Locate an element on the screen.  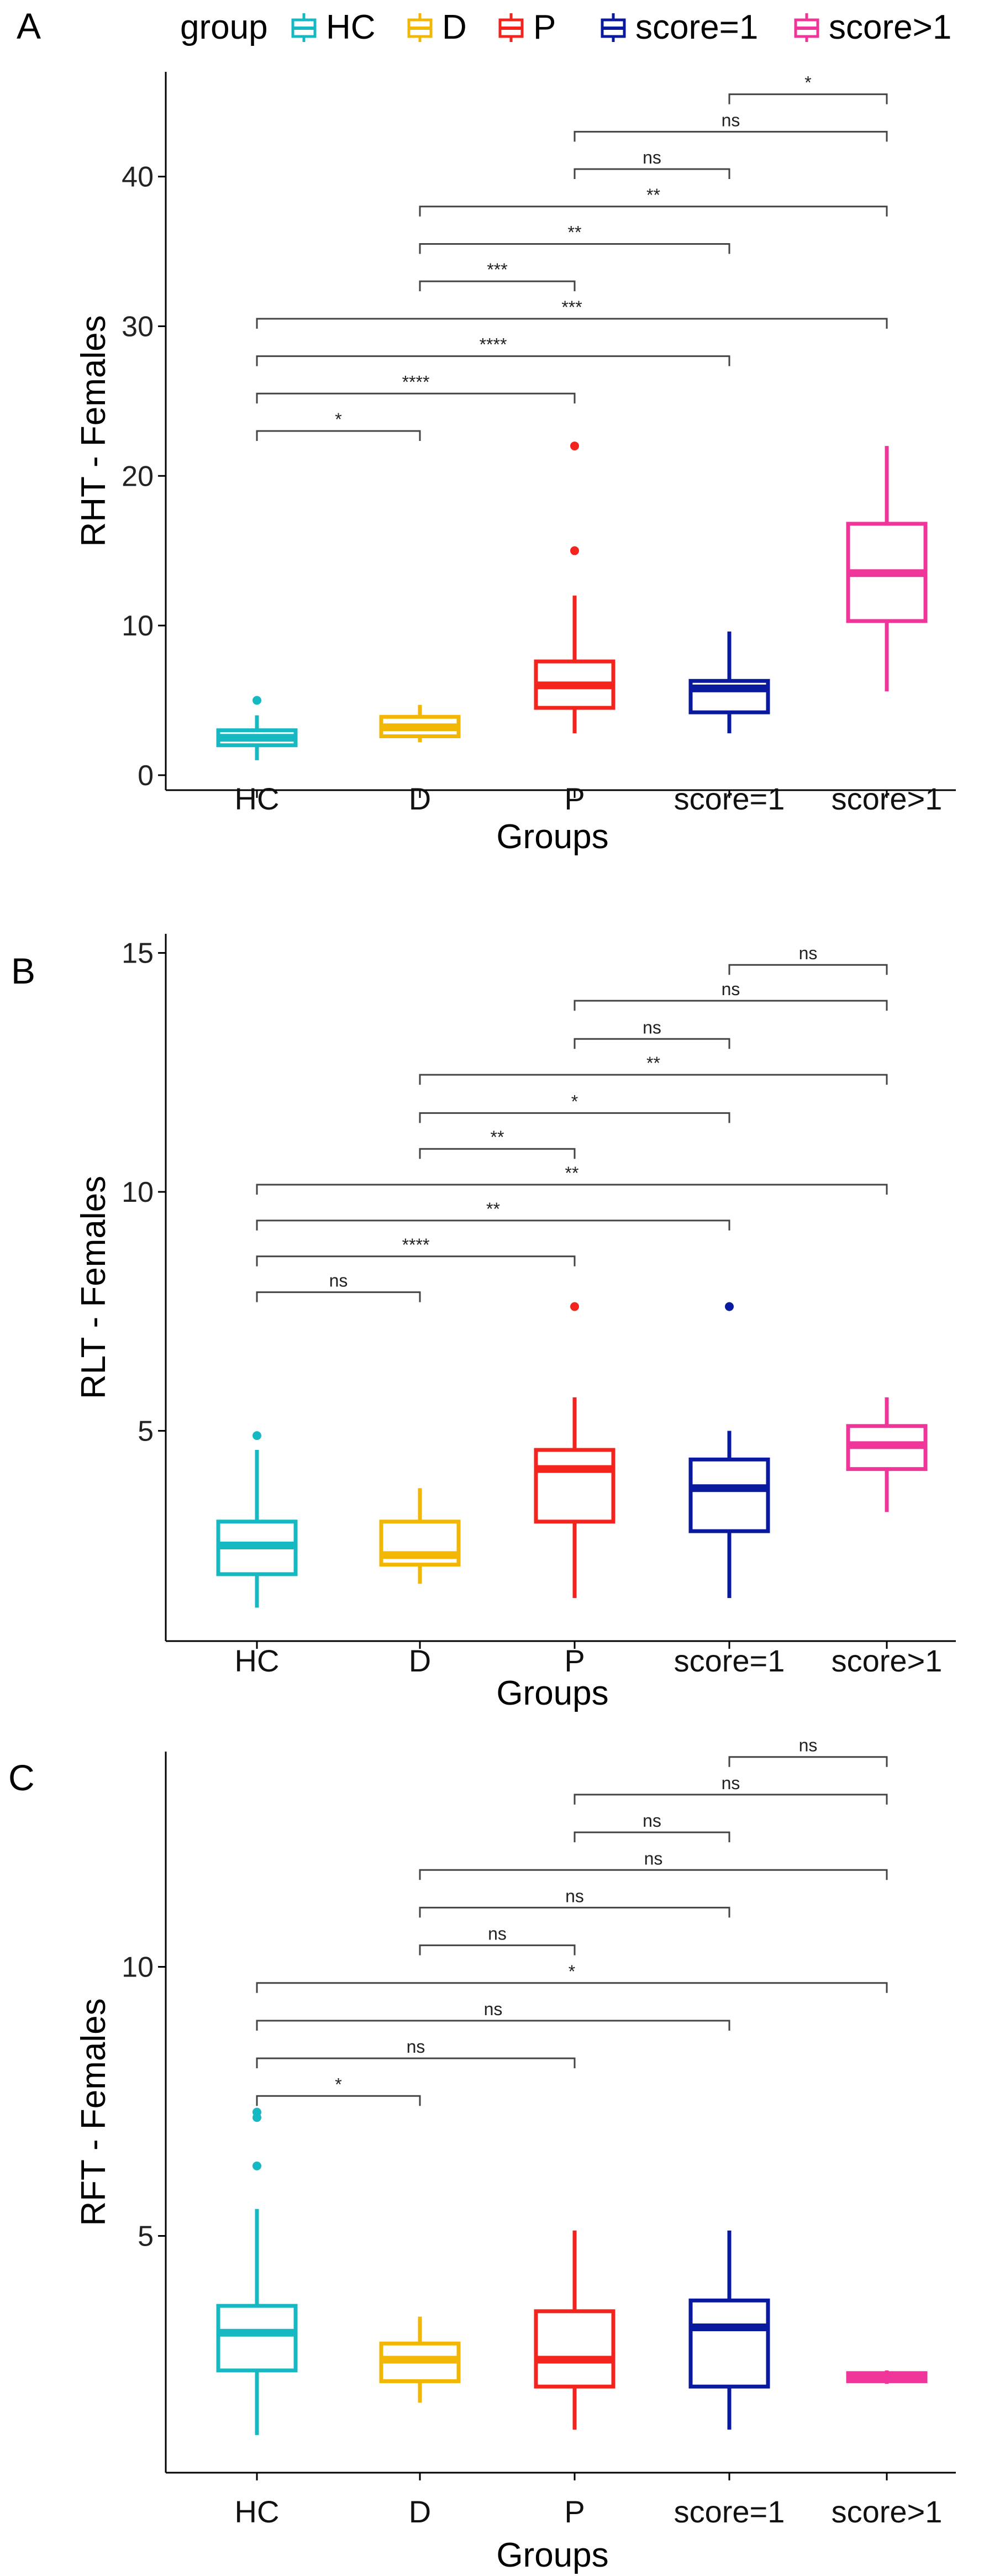
y-axis-label: RLT - Females is located at coordinates (94, 1287).